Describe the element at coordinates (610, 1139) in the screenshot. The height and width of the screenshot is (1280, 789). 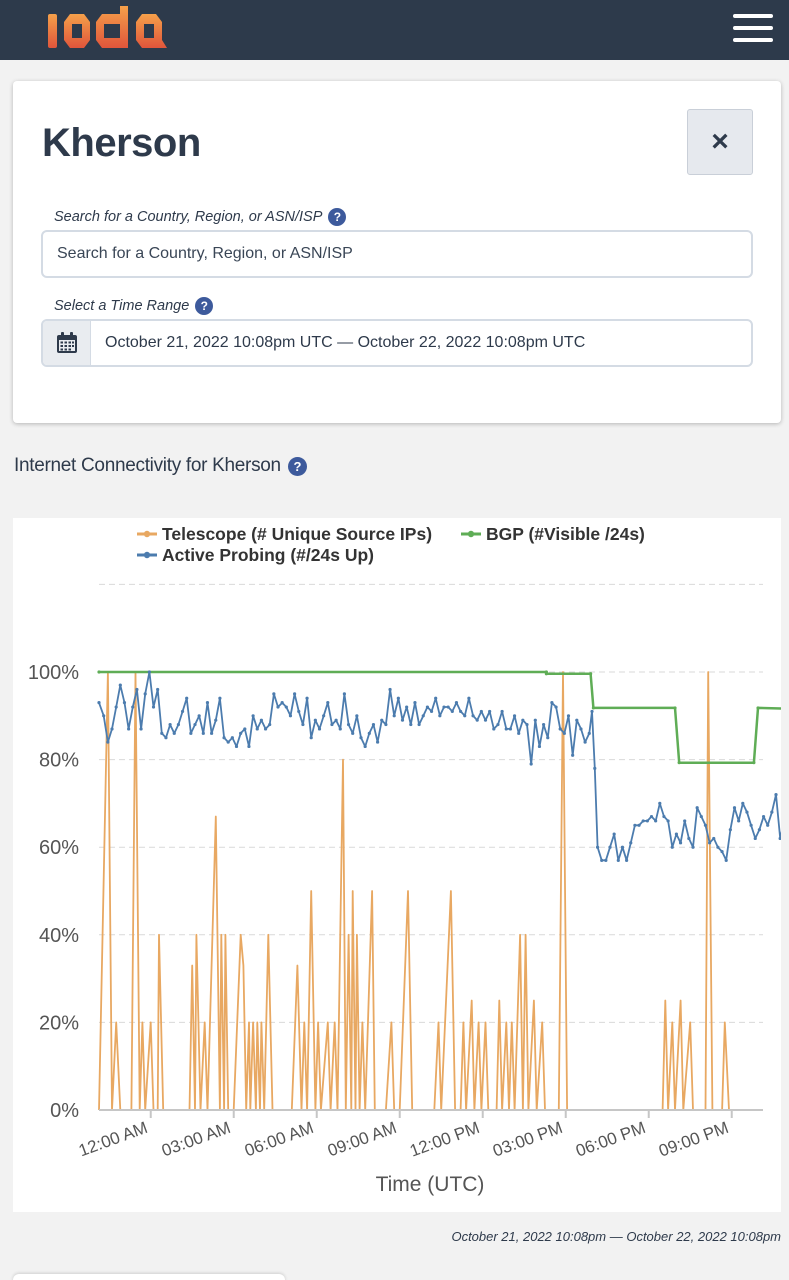
I see `x-tick-label: 06:00 PM` at that location.